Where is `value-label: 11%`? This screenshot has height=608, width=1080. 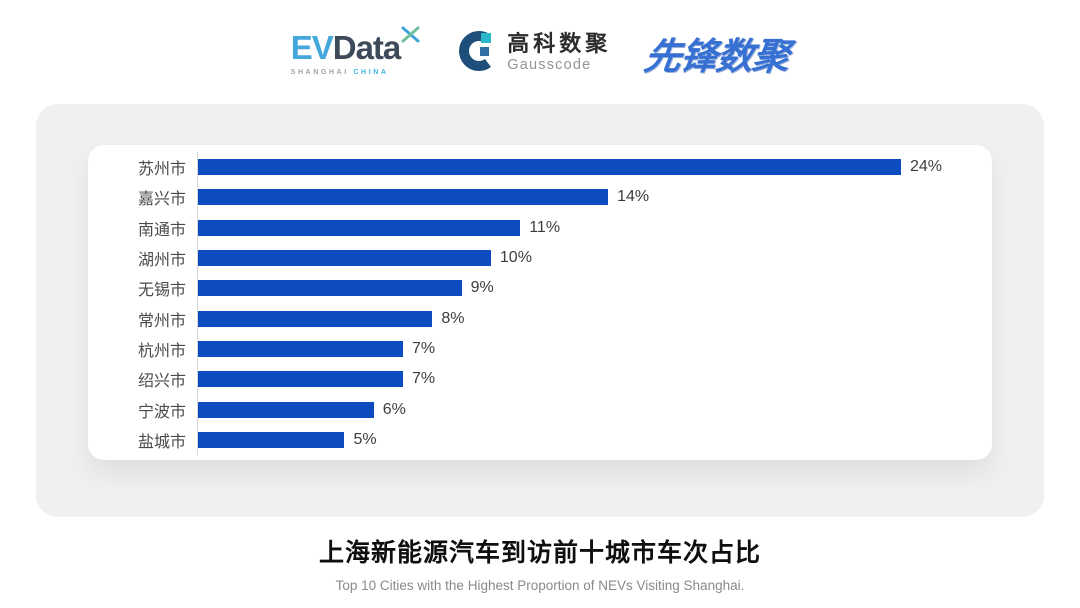 value-label: 11% is located at coordinates (545, 227).